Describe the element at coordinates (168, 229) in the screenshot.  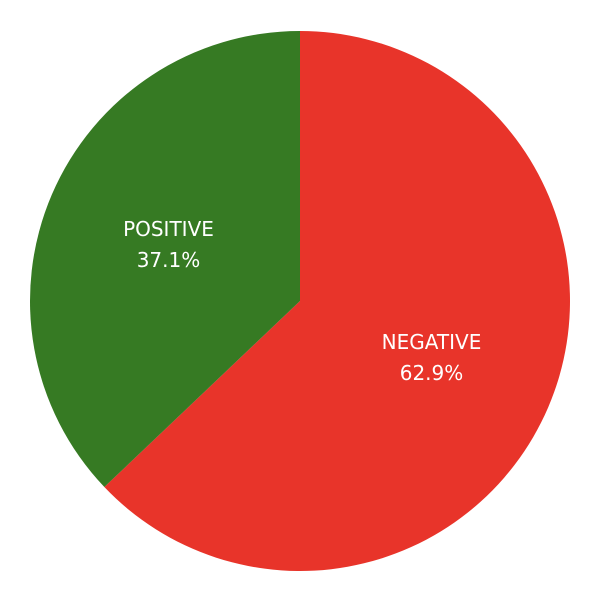
I see `slice-label-positive: POSITIVE` at that location.